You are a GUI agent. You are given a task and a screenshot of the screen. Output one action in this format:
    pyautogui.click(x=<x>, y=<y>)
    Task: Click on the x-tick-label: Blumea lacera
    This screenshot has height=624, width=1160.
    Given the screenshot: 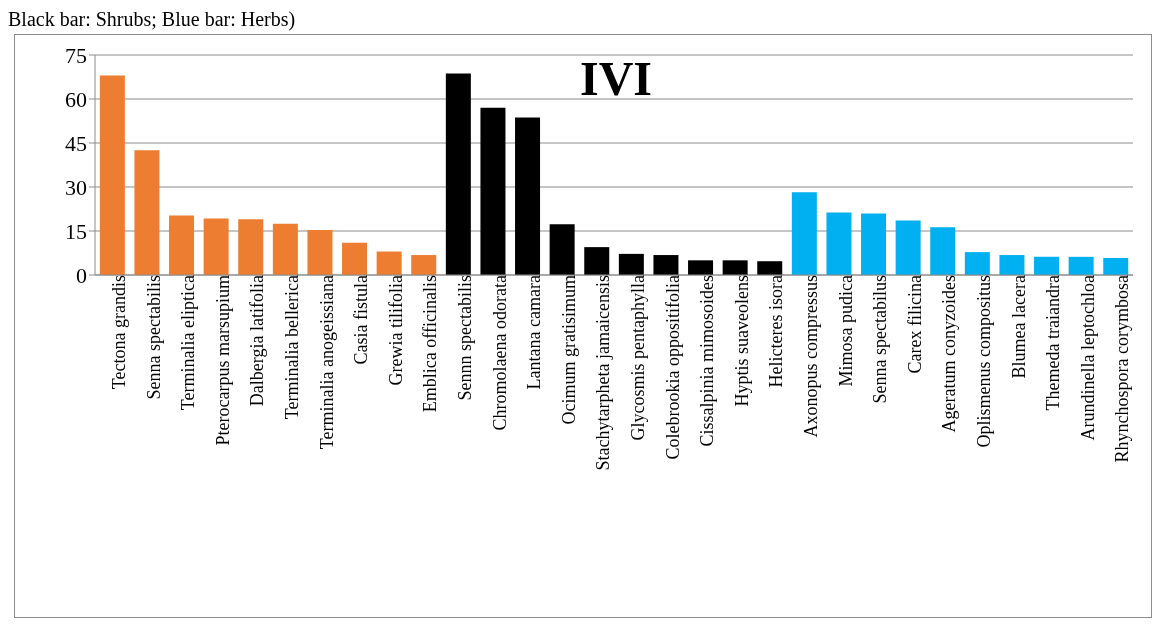 What is the action you would take?
    pyautogui.click(x=1018, y=327)
    